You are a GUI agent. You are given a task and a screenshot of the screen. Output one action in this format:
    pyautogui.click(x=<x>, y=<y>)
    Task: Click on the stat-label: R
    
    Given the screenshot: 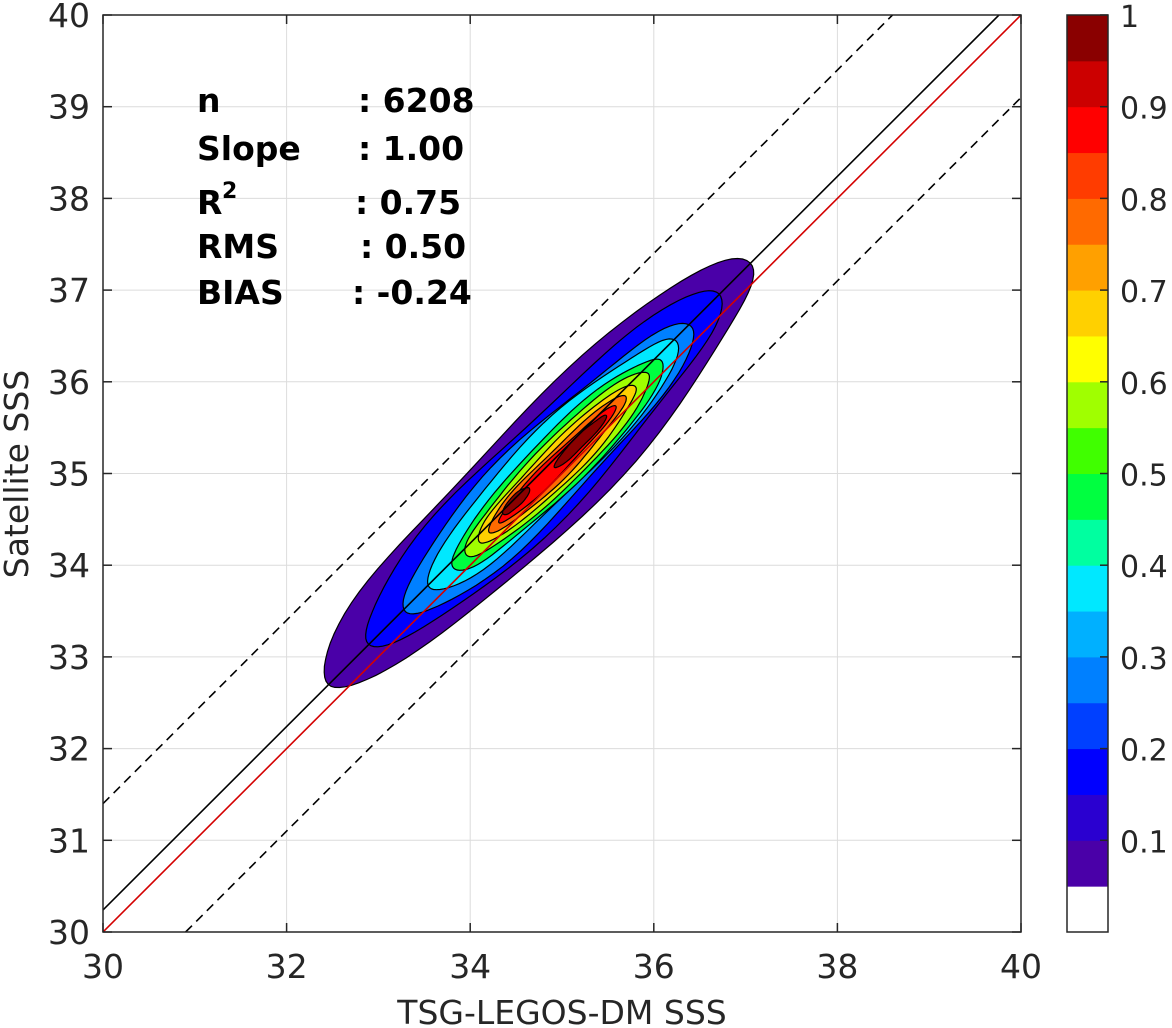 What is the action you would take?
    pyautogui.click(x=209, y=202)
    